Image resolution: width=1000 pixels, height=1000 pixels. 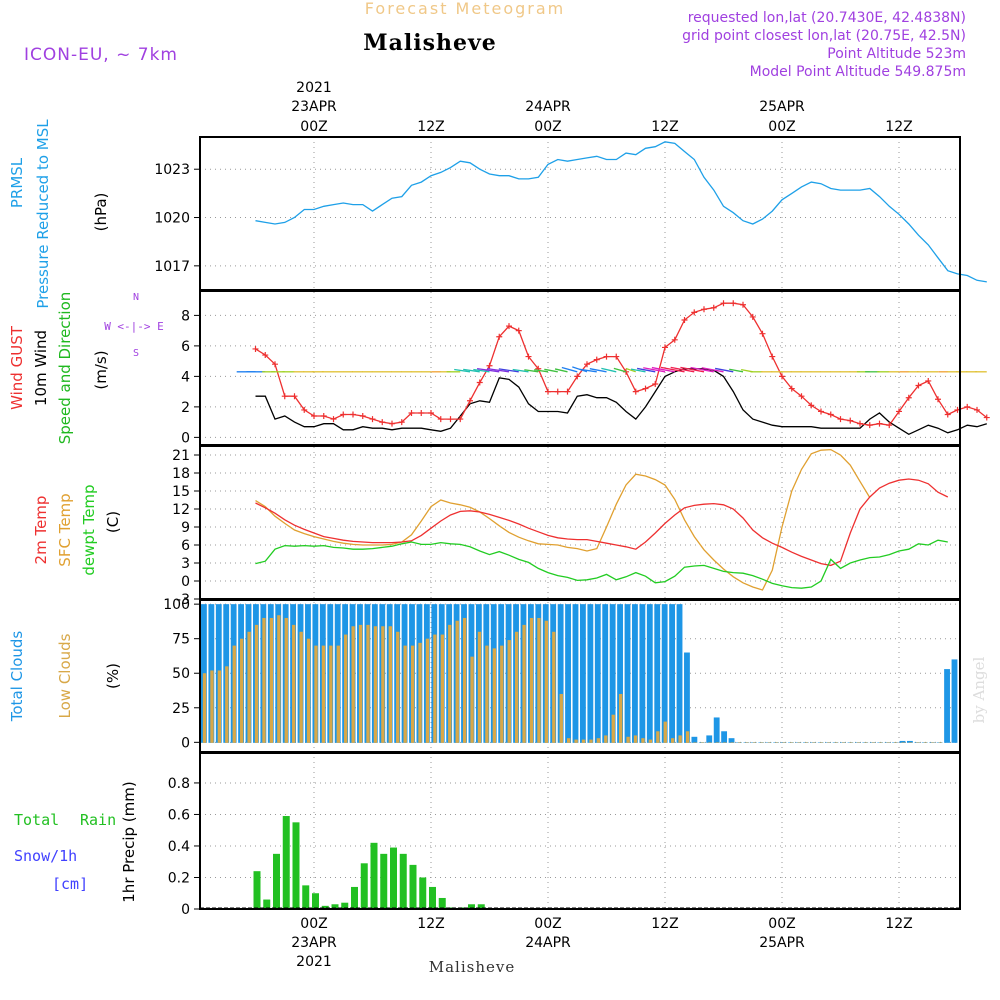 What do you see at coordinates (185, 377) in the screenshot?
I see `wind-ytick-label: 4` at bounding box center [185, 377].